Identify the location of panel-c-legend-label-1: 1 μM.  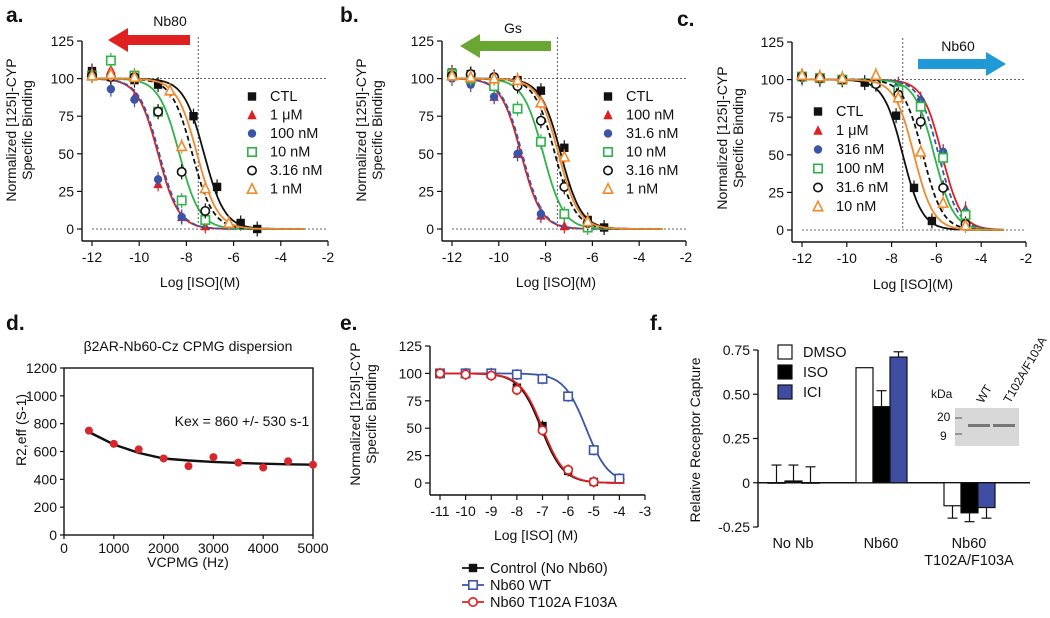
(852, 131).